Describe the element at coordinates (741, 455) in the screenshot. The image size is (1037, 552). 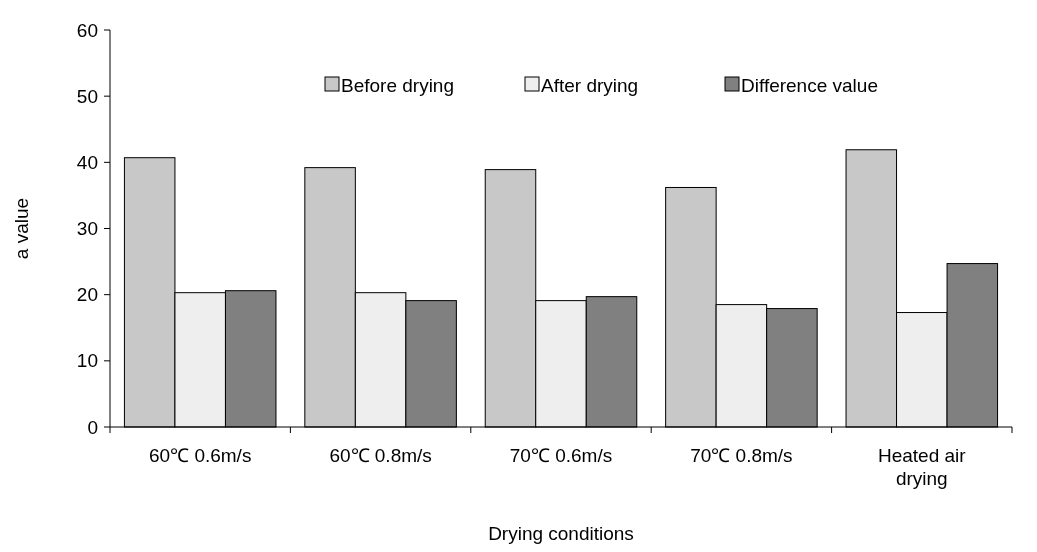
I see `x-tick-label: 70℃ 0.8m/s` at that location.